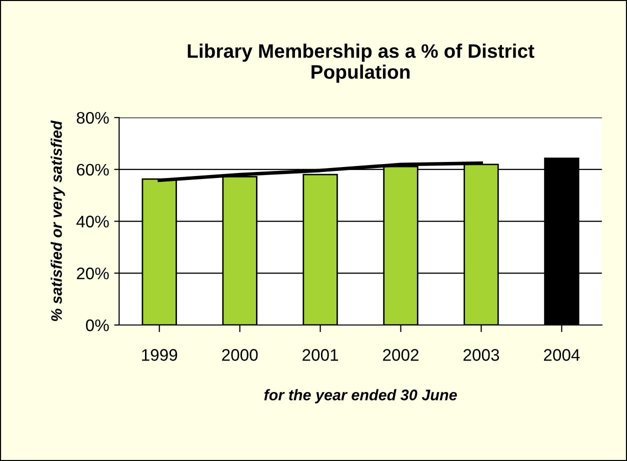 Image resolution: width=627 pixels, height=461 pixels. I want to click on x-tick-label: 2002, so click(400, 355).